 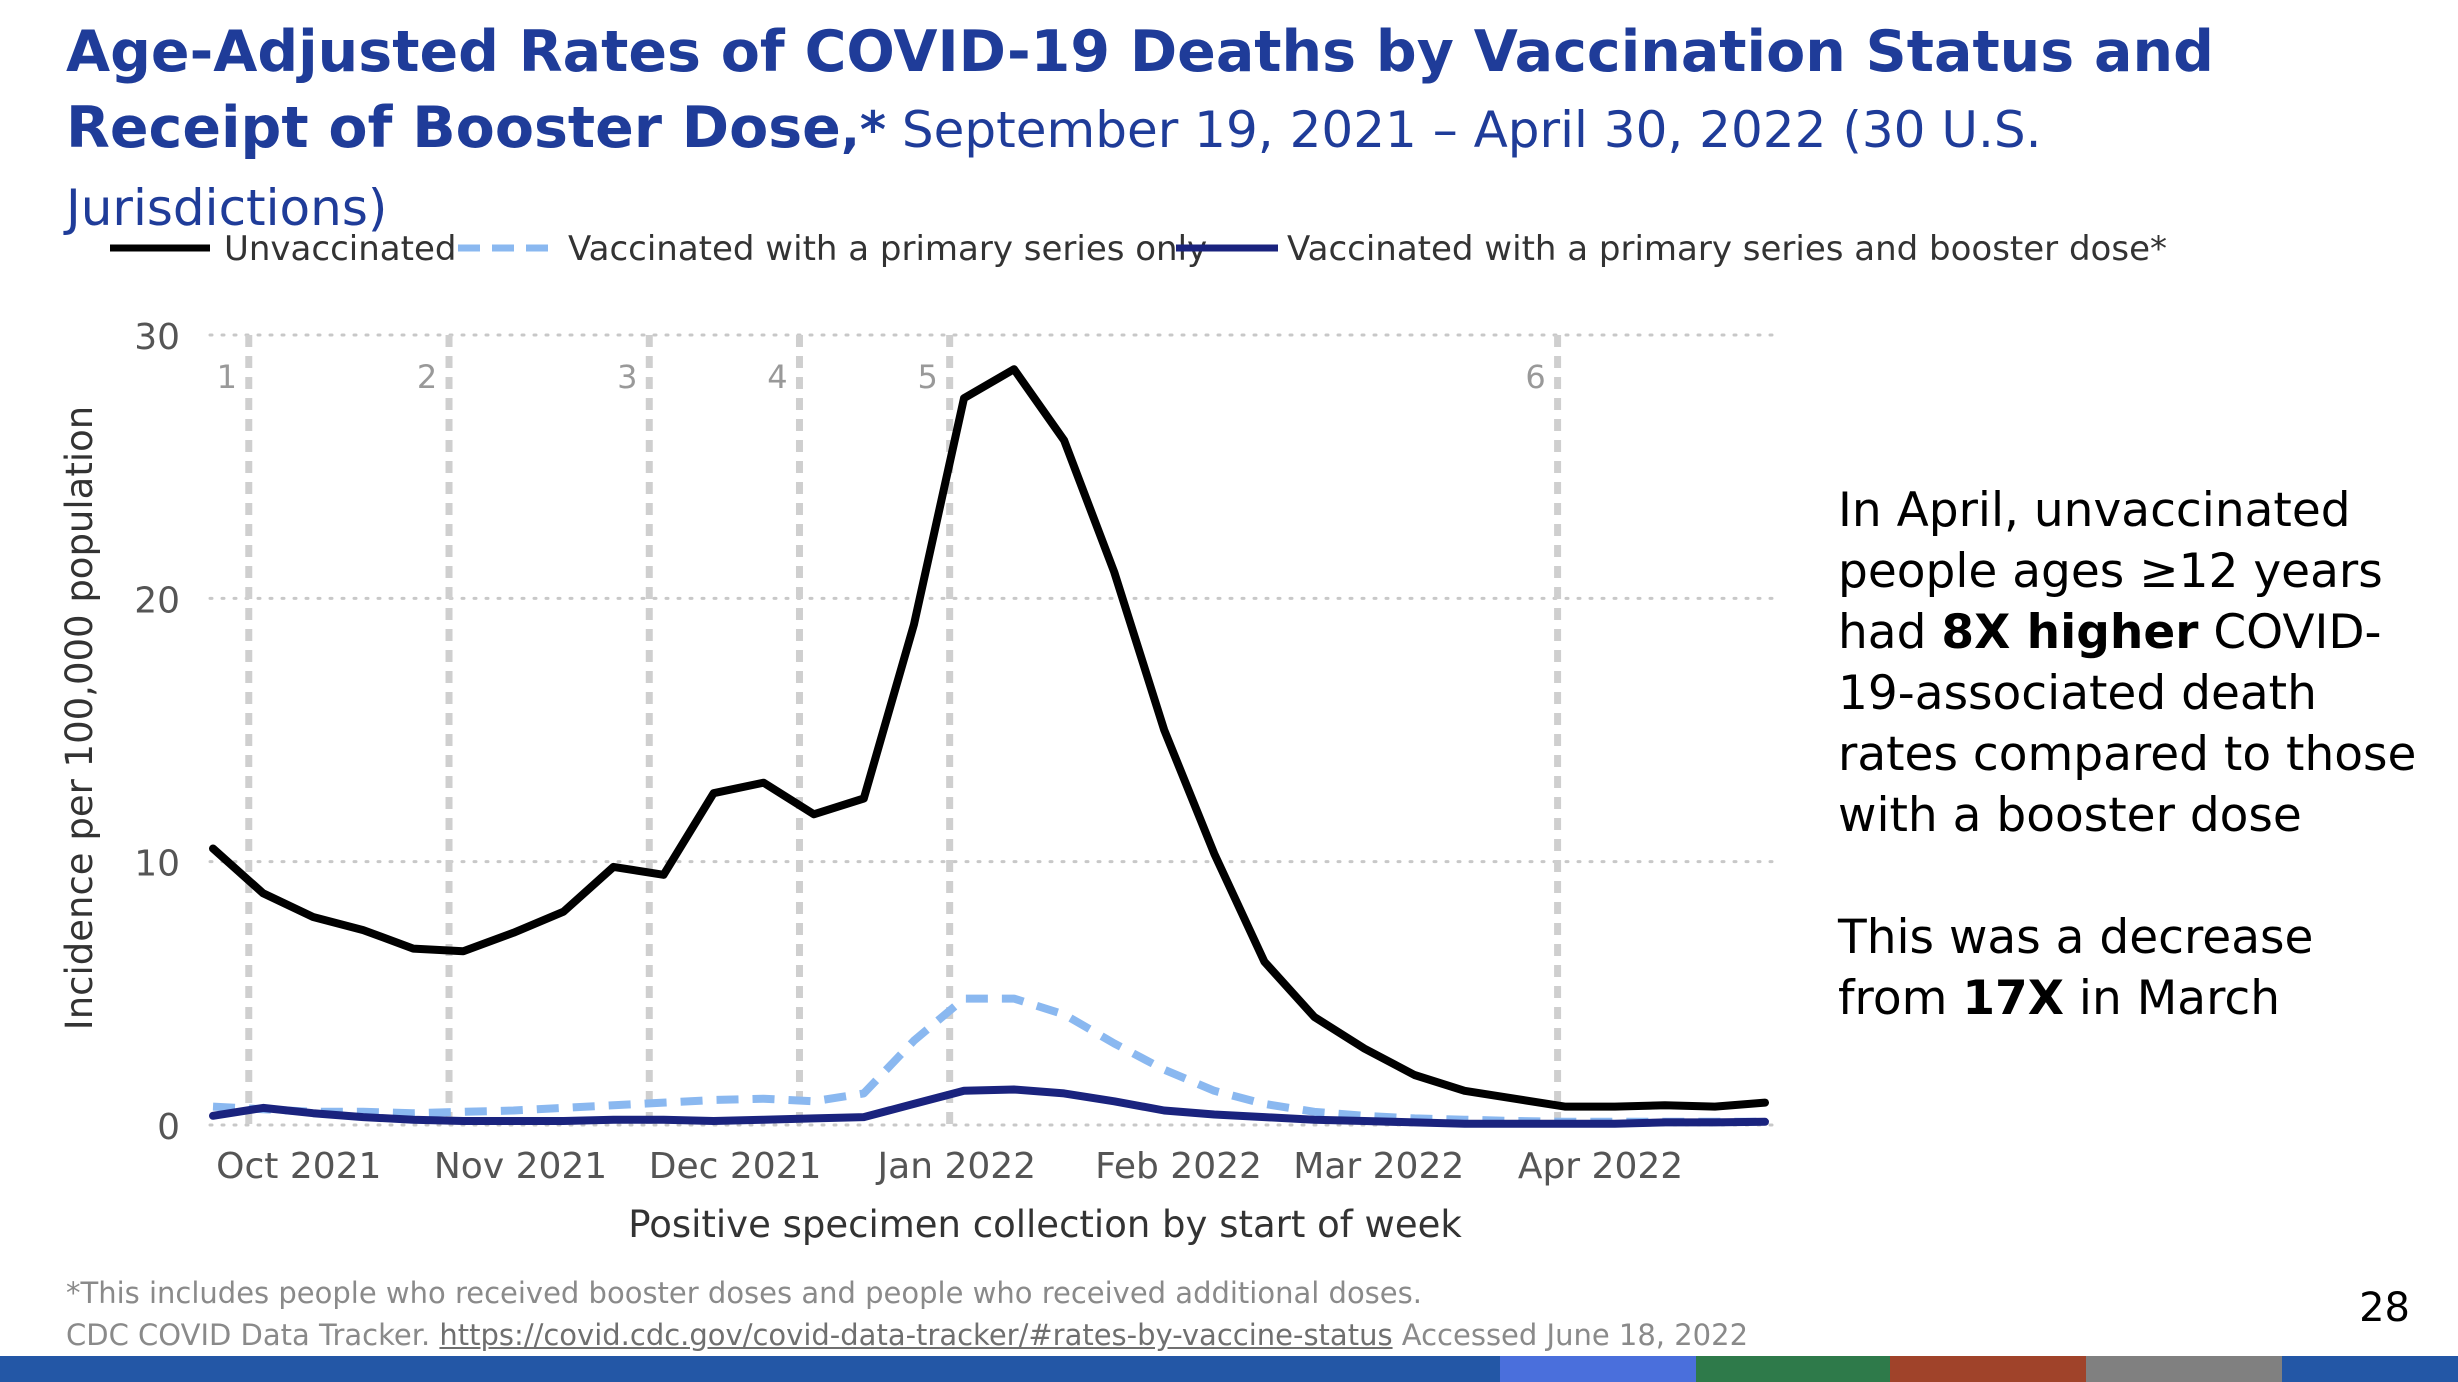 What do you see at coordinates (427, 377) in the screenshot?
I see `reference-line-label: 2` at bounding box center [427, 377].